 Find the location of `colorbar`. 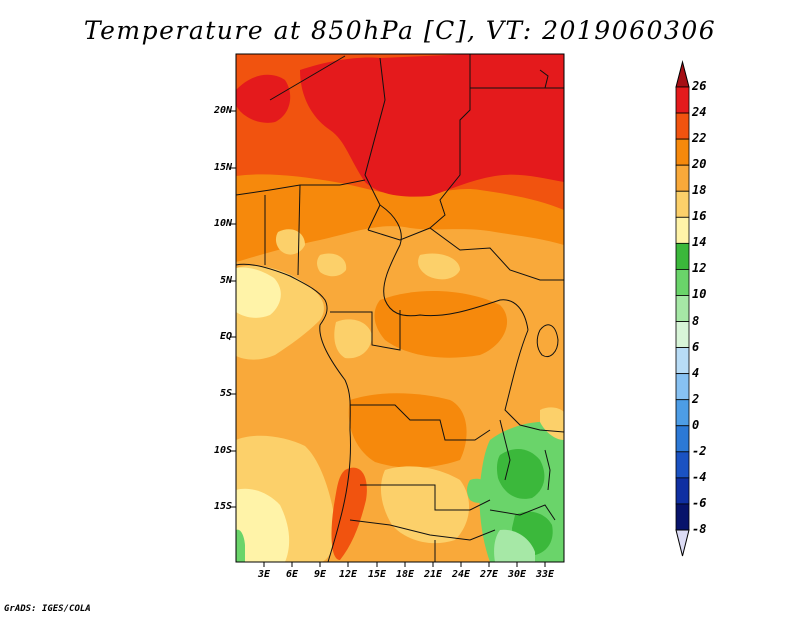

colorbar is located at coordinates (682, 308).